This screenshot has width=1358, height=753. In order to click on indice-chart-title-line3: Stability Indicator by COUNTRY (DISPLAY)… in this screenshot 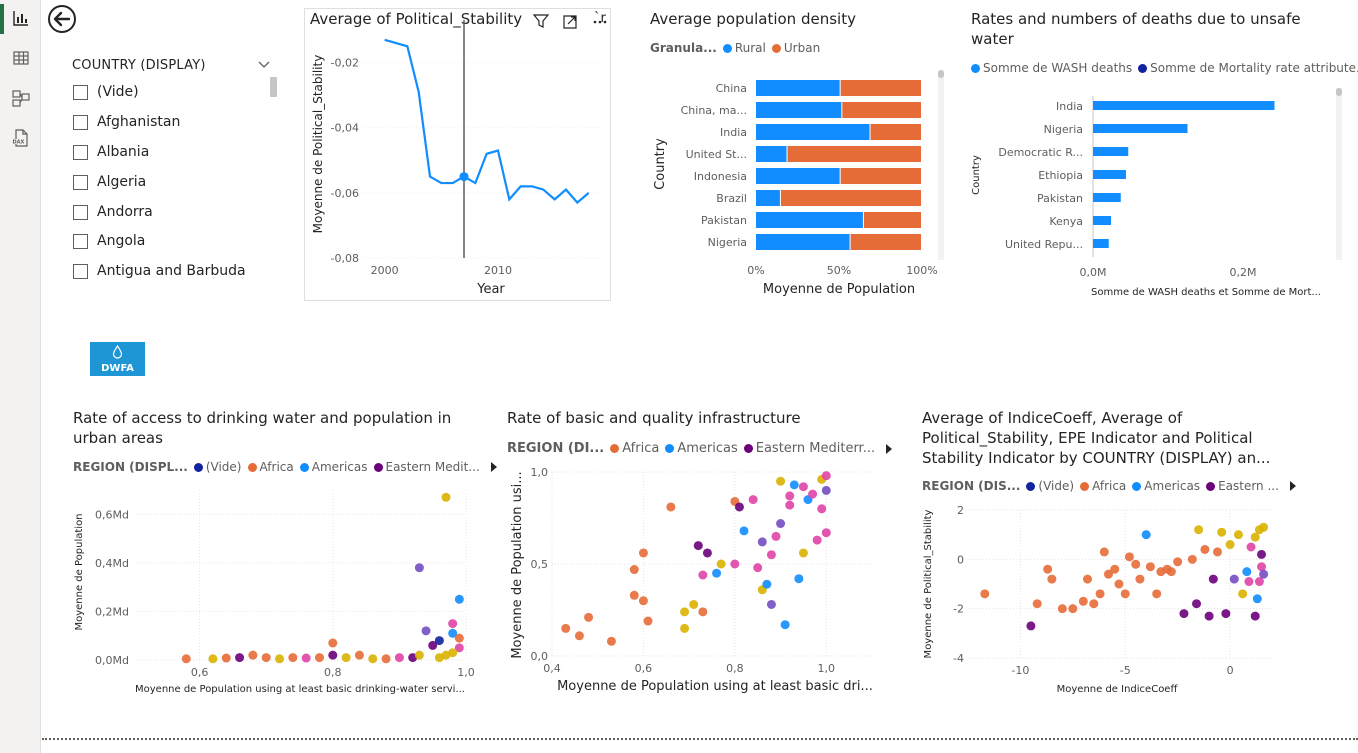, I will do `click(1096, 458)`.